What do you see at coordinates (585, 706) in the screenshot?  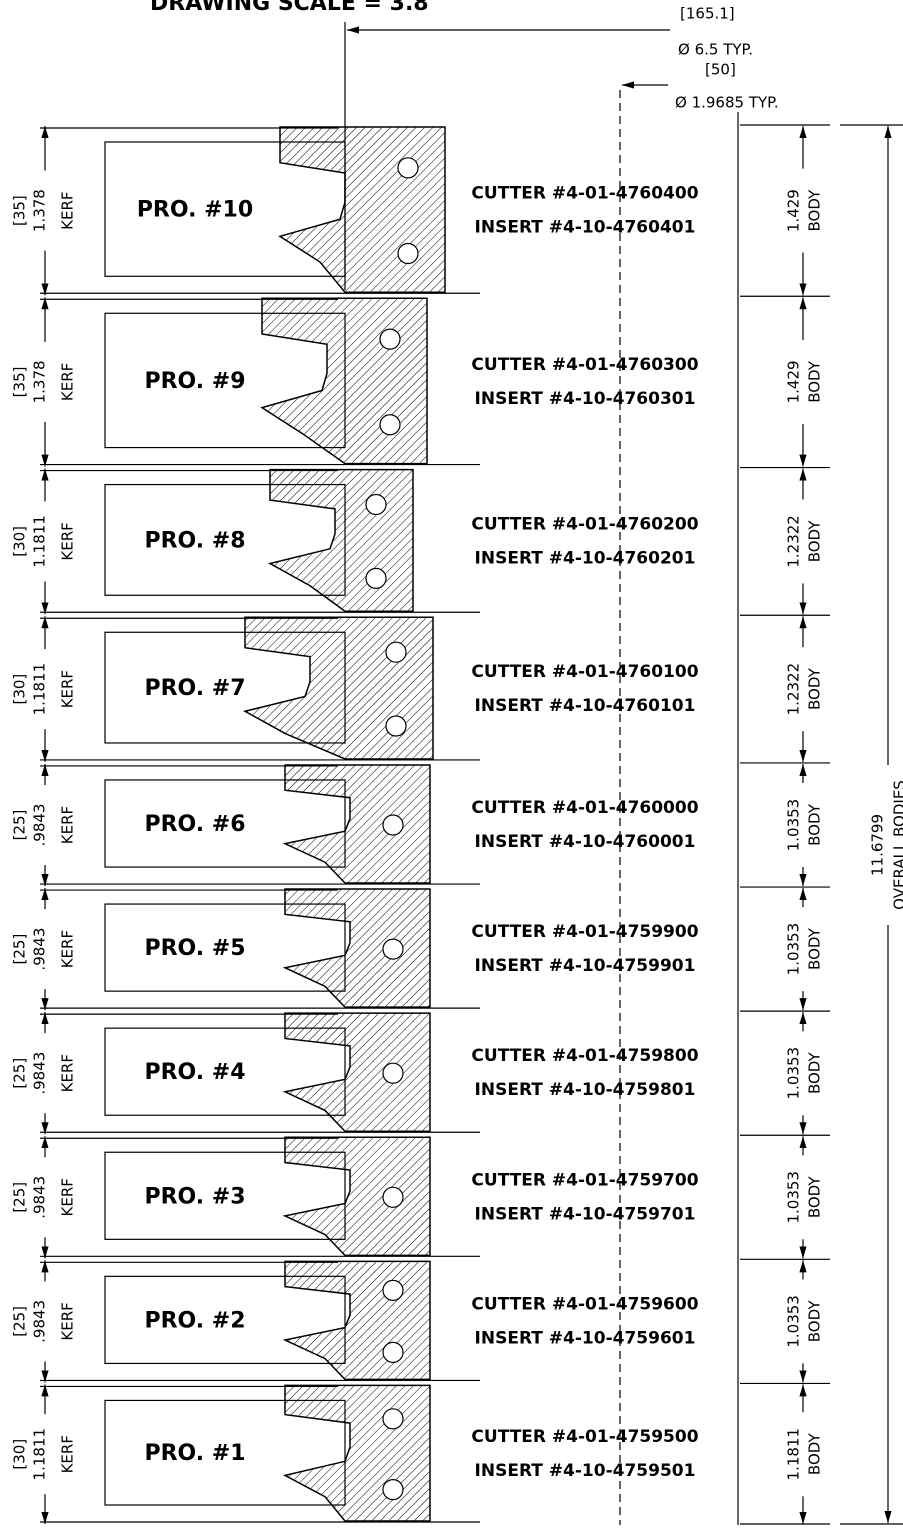 I see `insert-number: INSERT #4-10-4760101` at bounding box center [585, 706].